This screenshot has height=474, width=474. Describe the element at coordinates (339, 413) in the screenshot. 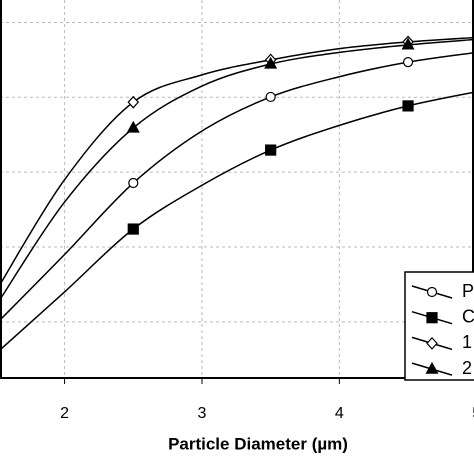

I see `x-tick-label: 4` at that location.